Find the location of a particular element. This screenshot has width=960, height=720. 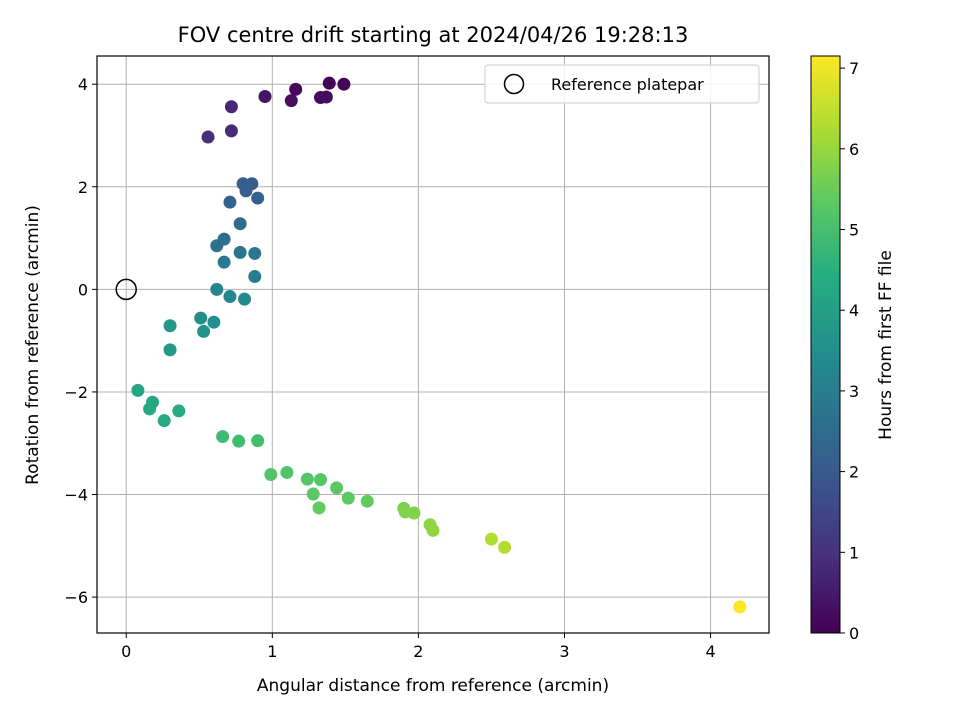

legend: Reference platepar is located at coordinates (622, 84).